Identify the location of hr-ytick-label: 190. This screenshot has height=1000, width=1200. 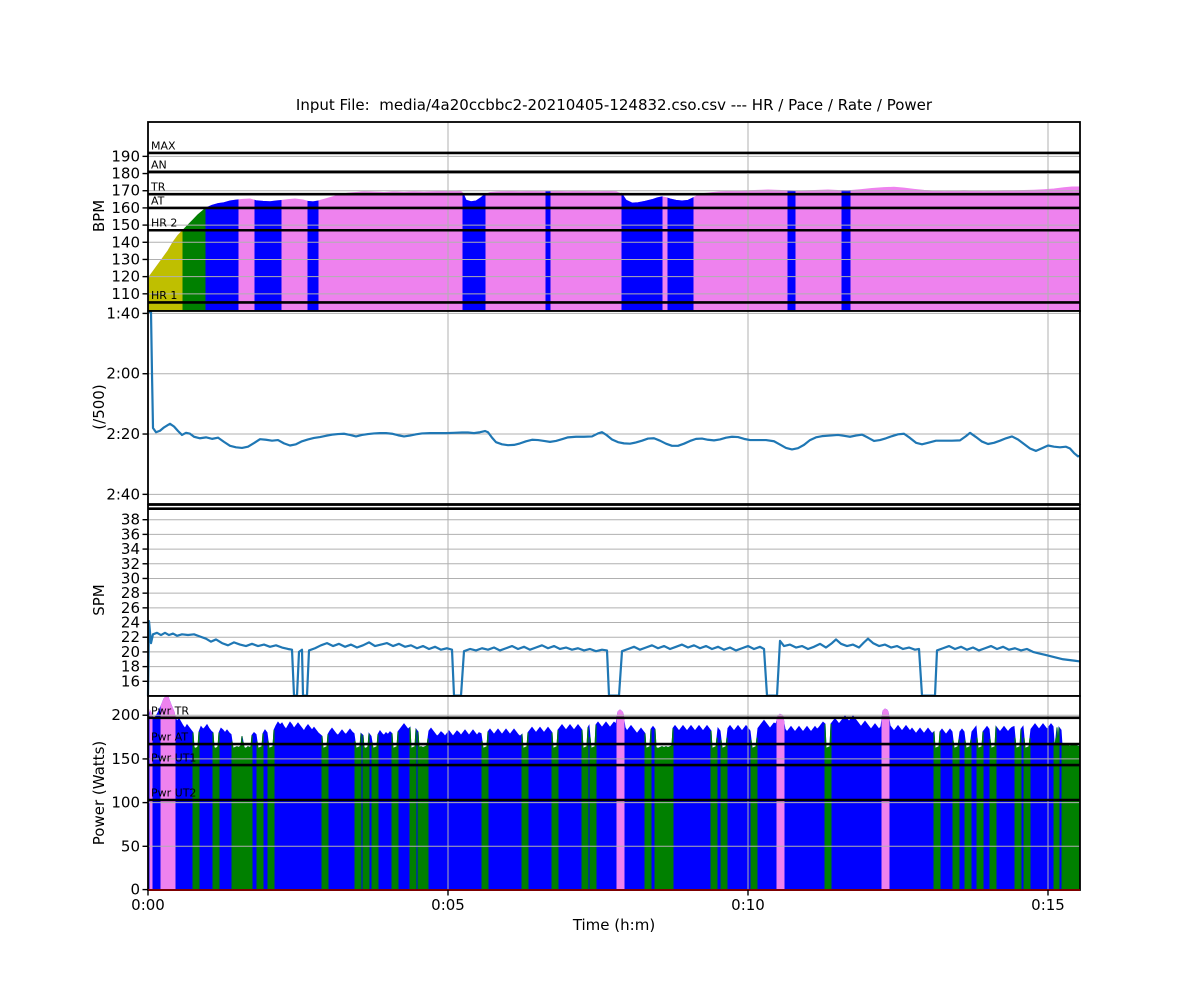
(125, 156).